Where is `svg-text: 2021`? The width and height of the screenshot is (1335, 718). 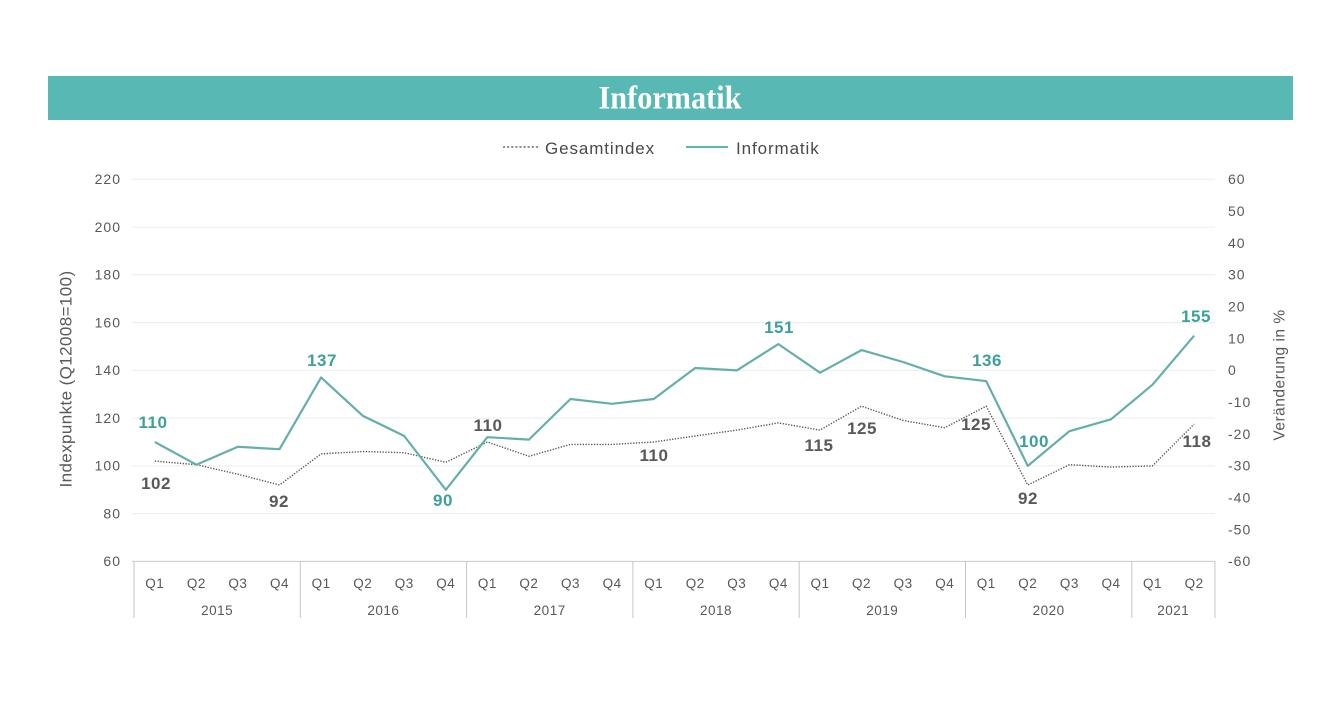
svg-text: 2021 is located at coordinates (1173, 610).